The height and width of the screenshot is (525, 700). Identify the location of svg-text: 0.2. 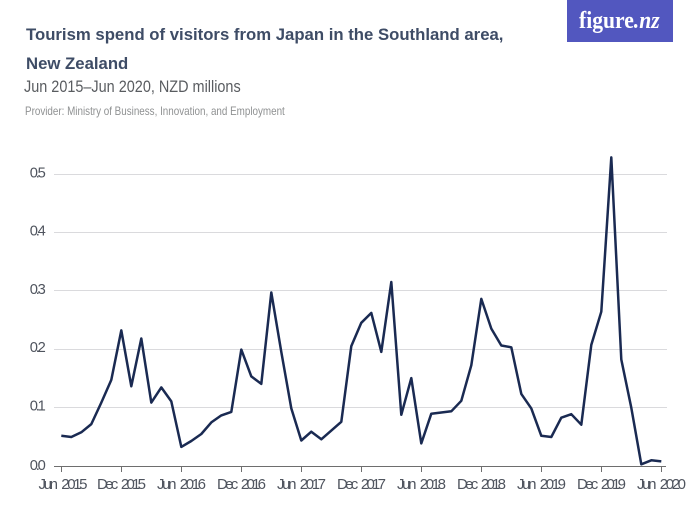
(38, 348).